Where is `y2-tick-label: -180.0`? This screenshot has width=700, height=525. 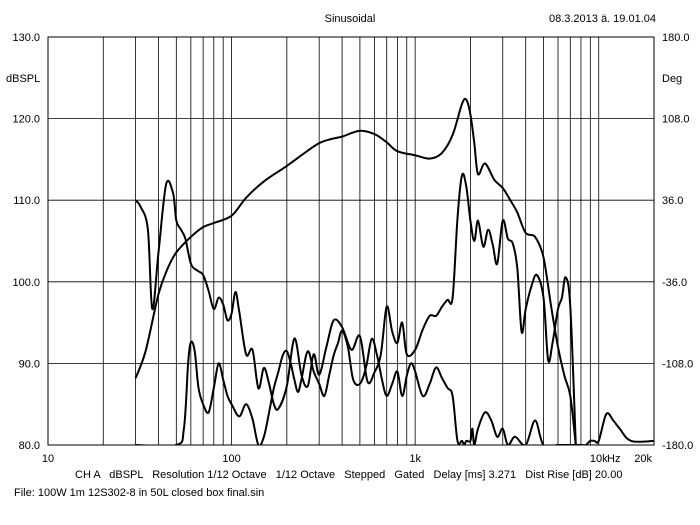
y2-tick-label: -180.0 is located at coordinates (677, 446).